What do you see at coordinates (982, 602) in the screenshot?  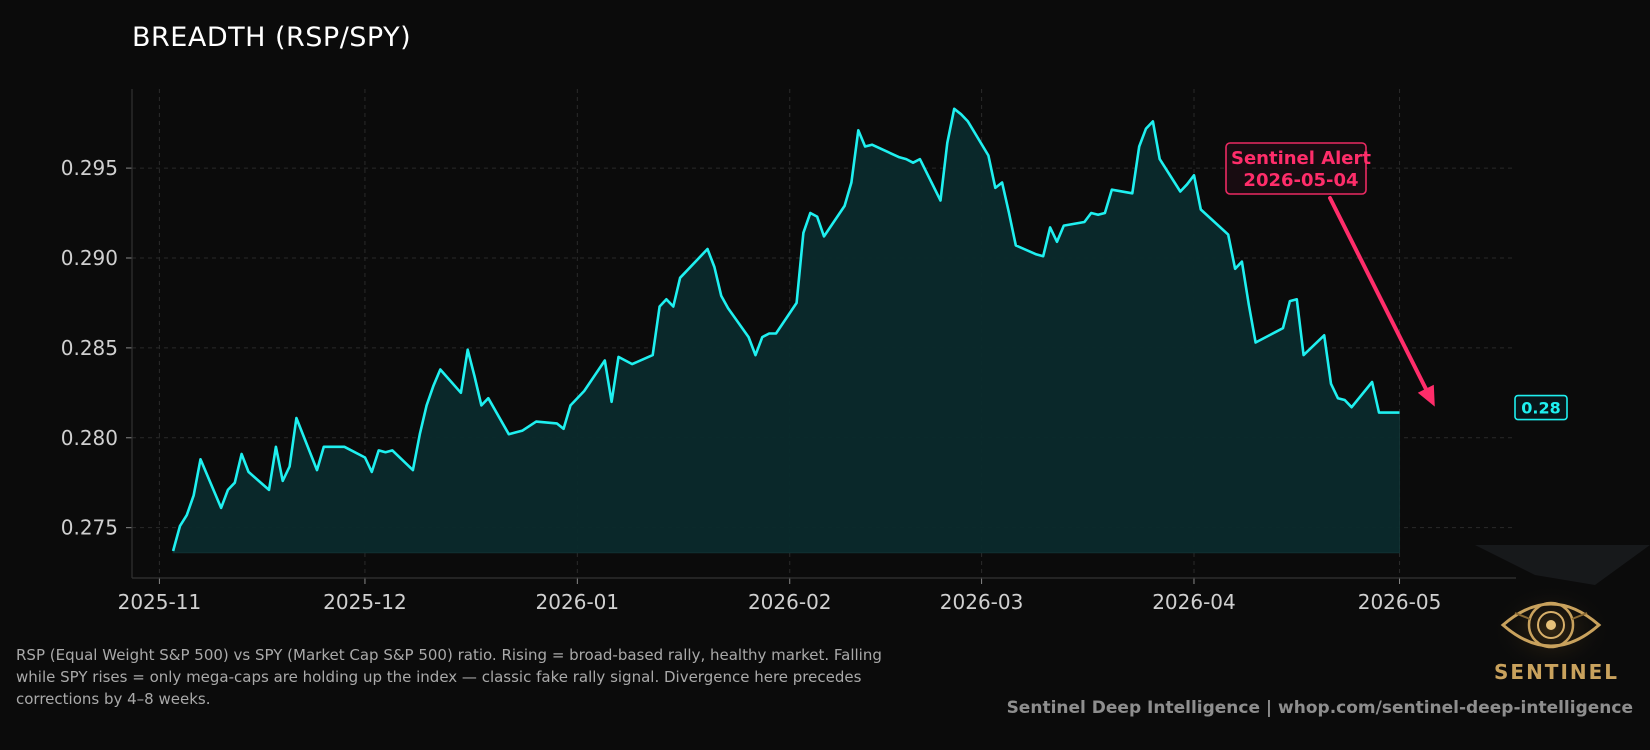 I see `x-tick-label: 2026-03` at bounding box center [982, 602].